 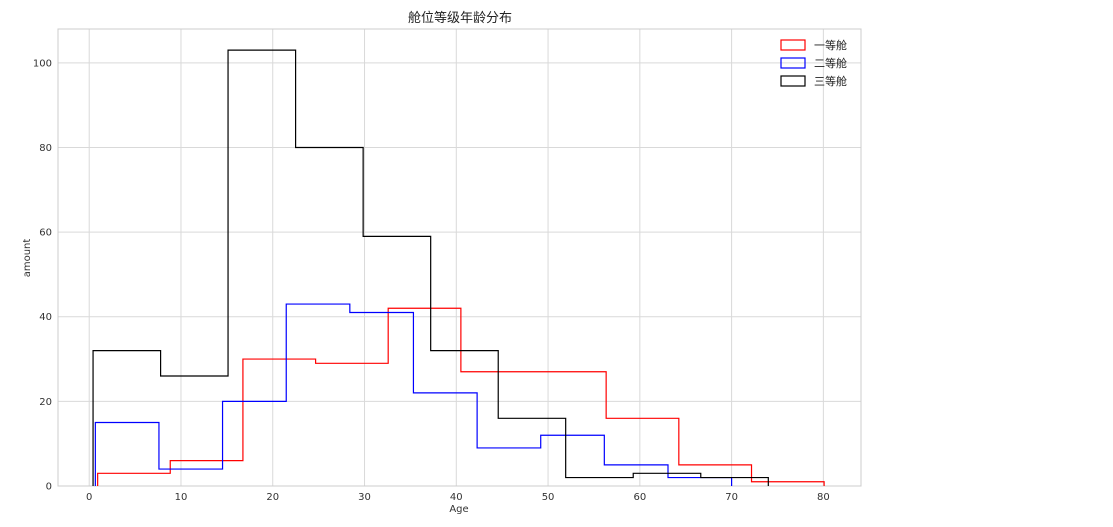 What do you see at coordinates (181, 497) in the screenshot?
I see `x-tick-label: 10` at bounding box center [181, 497].